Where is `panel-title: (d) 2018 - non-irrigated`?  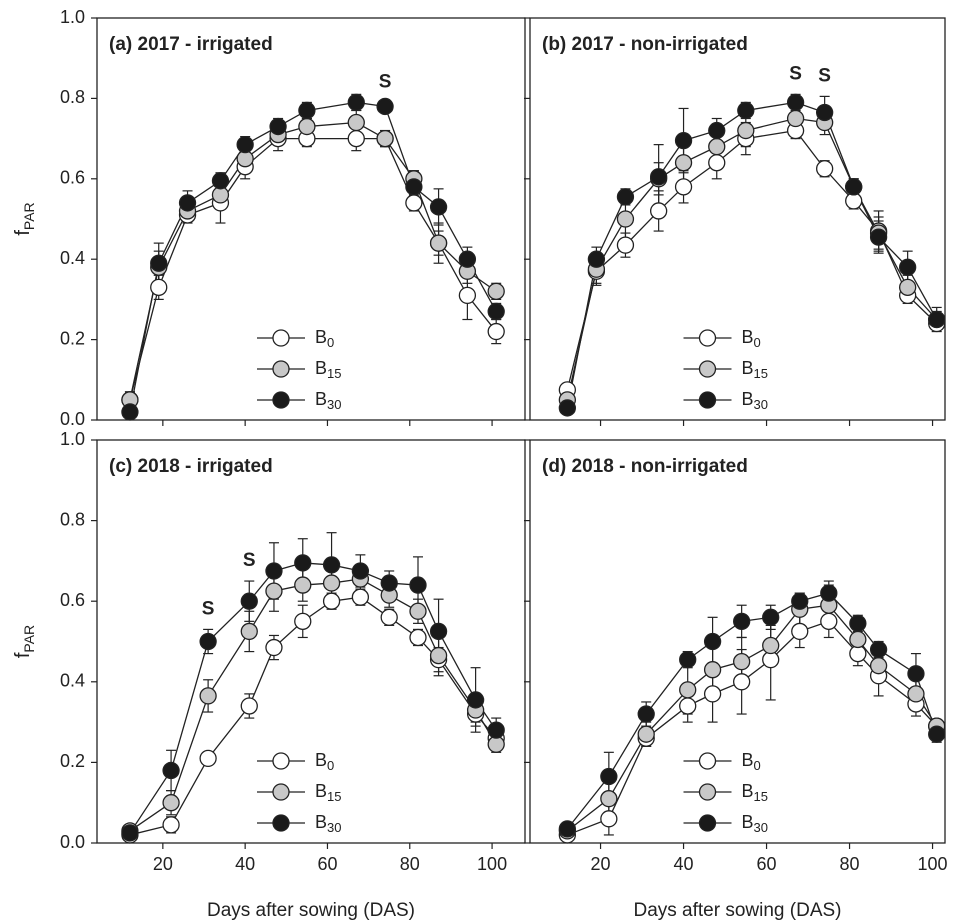 panel-title: (d) 2018 - non-irrigated is located at coordinates (645, 466).